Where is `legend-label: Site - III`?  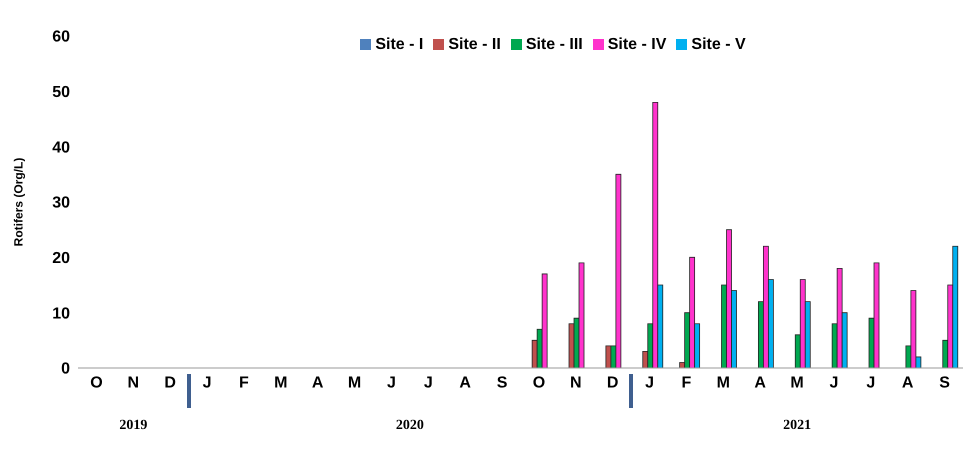
legend-label: Site - III is located at coordinates (554, 44).